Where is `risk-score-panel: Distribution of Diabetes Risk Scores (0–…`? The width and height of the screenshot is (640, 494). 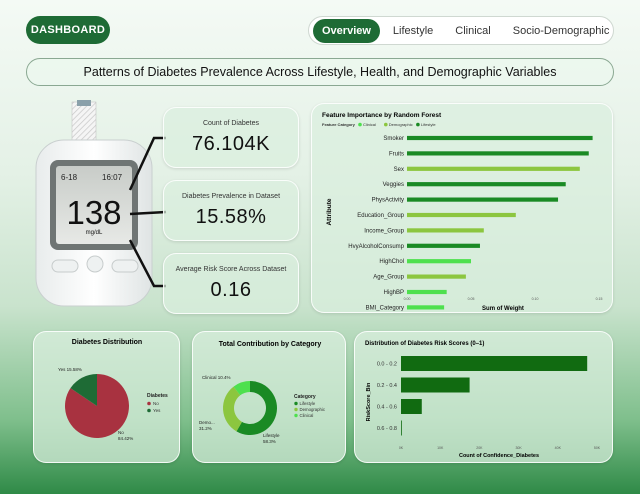 risk-score-panel: Distribution of Diabetes Risk Scores (0–… is located at coordinates (483, 397).